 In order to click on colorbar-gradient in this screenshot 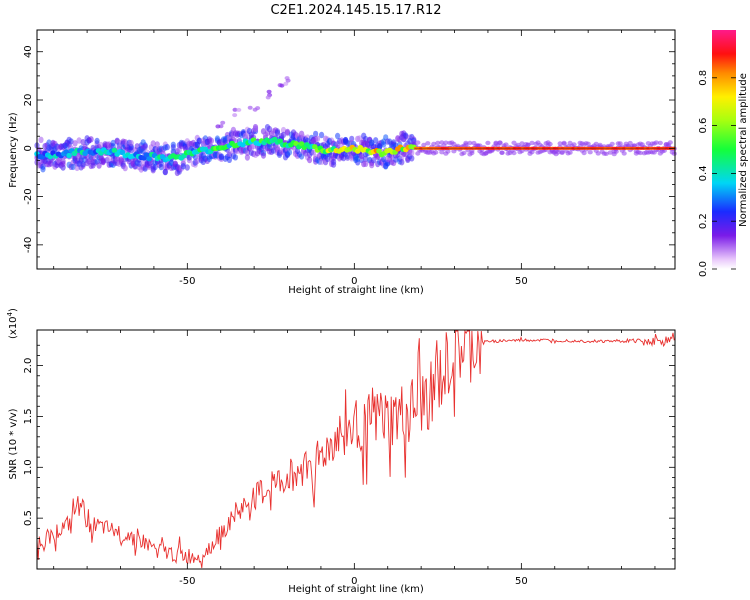, I will do `click(724, 149)`.